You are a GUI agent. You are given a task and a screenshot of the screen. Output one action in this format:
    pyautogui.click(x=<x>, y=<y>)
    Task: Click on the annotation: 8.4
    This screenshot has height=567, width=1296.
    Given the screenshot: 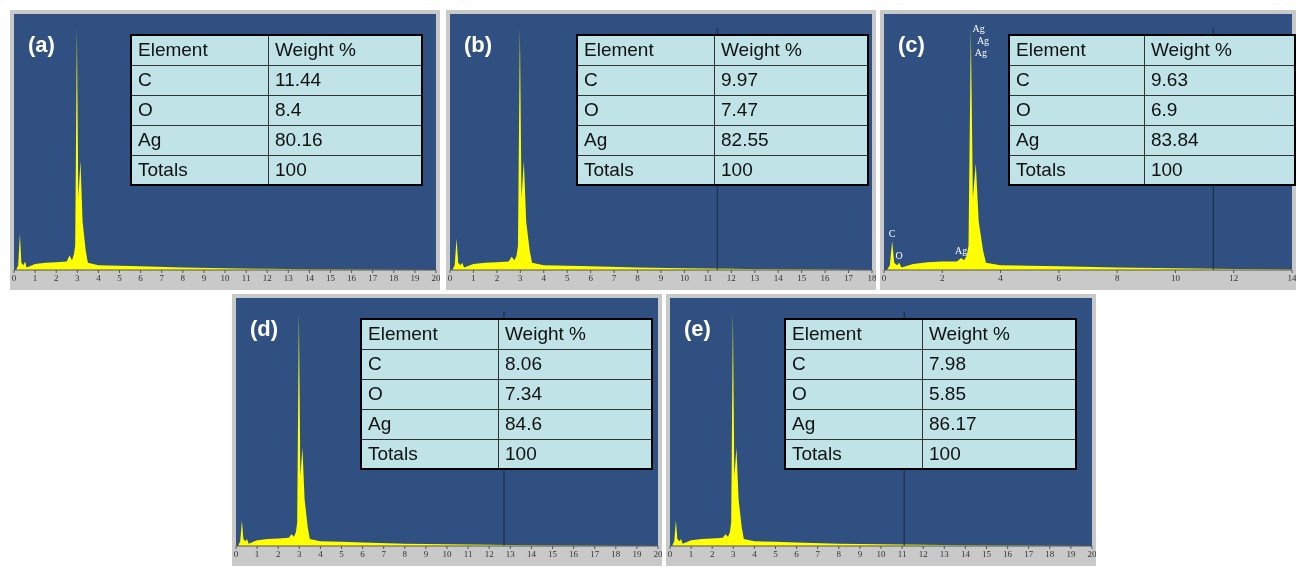 What is the action you would take?
    pyautogui.click(x=345, y=110)
    